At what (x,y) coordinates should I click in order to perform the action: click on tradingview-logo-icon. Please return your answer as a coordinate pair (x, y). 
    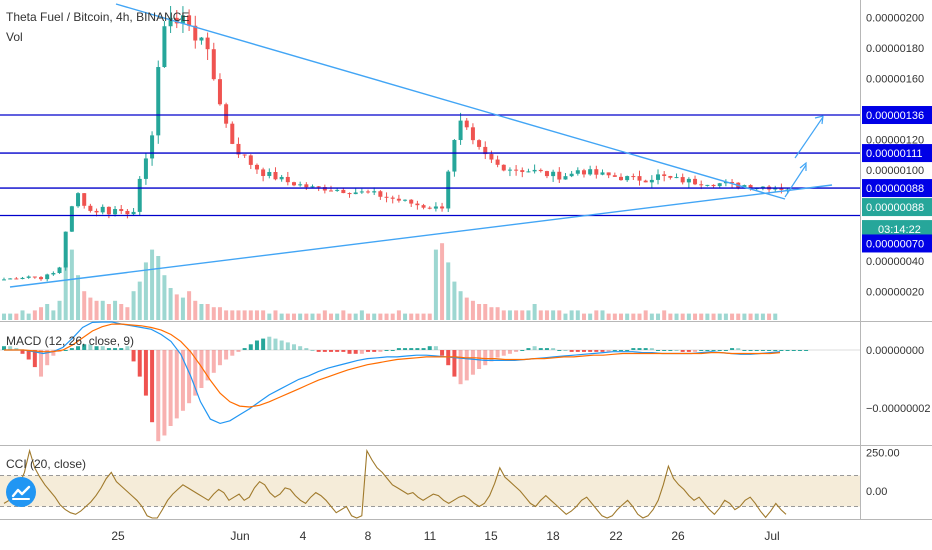
    Looking at the image, I should click on (21, 492).